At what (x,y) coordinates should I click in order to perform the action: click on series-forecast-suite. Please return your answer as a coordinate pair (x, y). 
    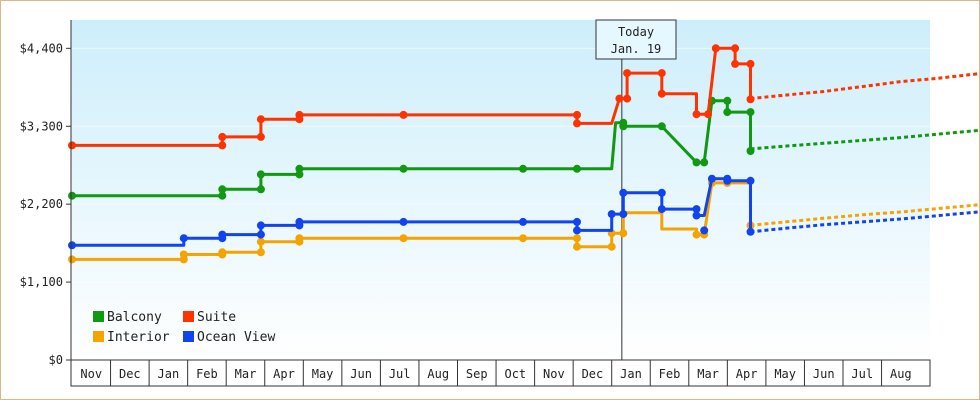
    Looking at the image, I should click on (865, 86).